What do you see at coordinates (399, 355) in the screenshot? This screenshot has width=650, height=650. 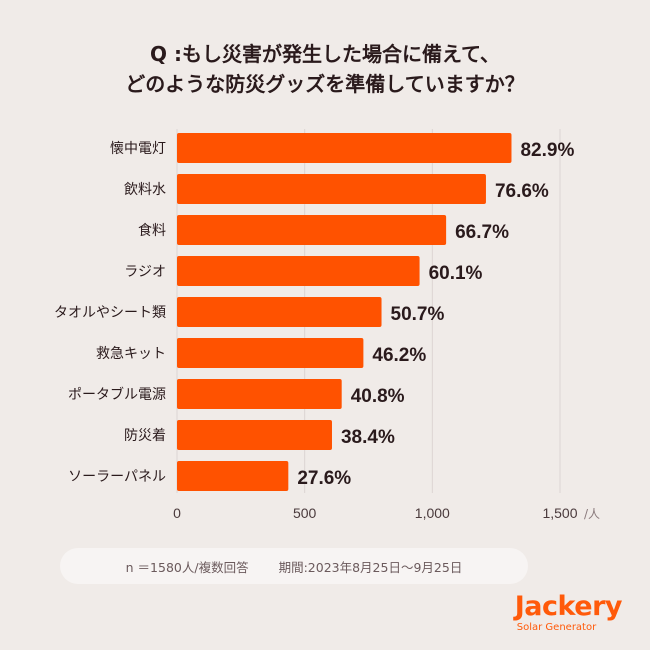 I see `data-label: 46.2%` at bounding box center [399, 355].